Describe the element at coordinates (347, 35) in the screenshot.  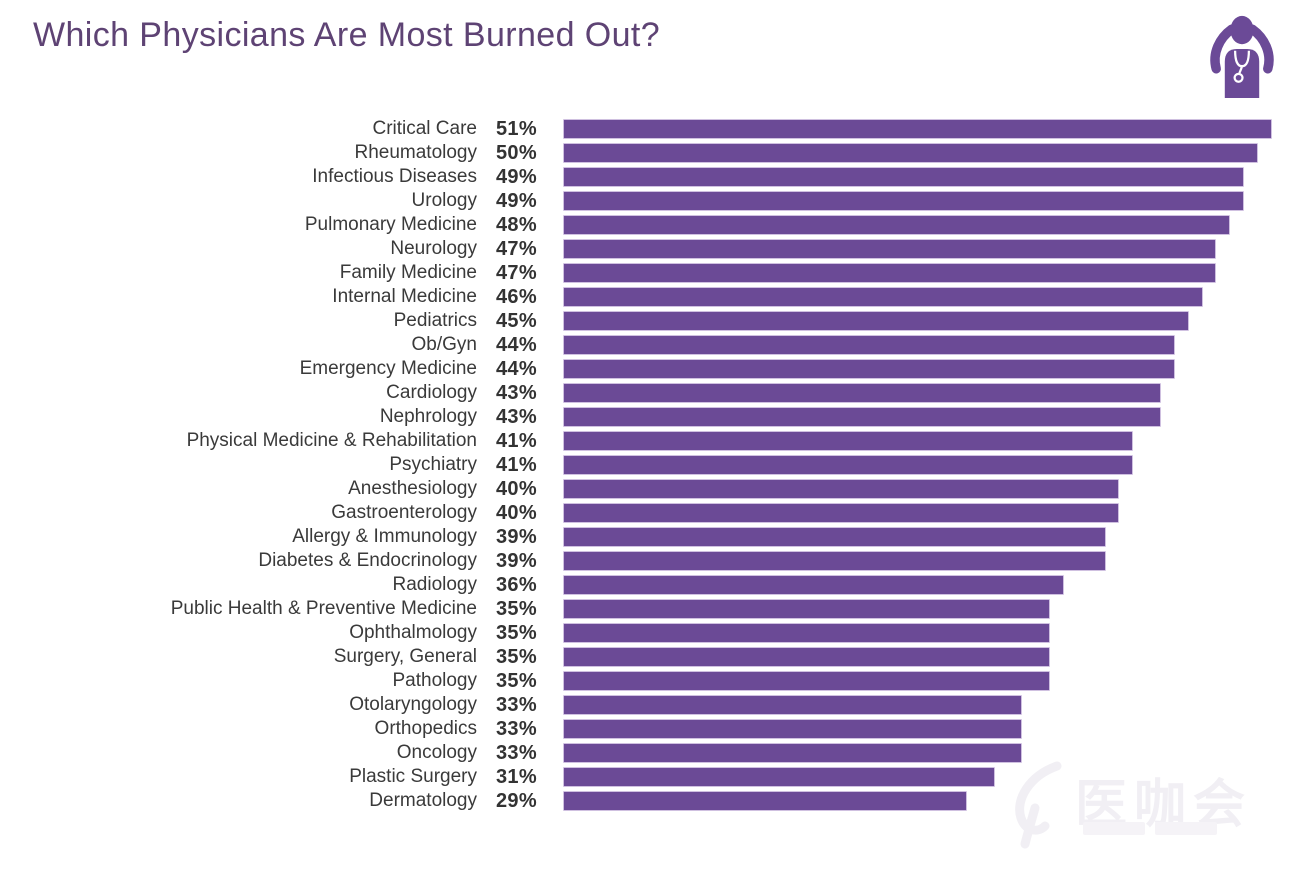
I see `page-title: Which Physicians Are Most Burned Out?` at that location.